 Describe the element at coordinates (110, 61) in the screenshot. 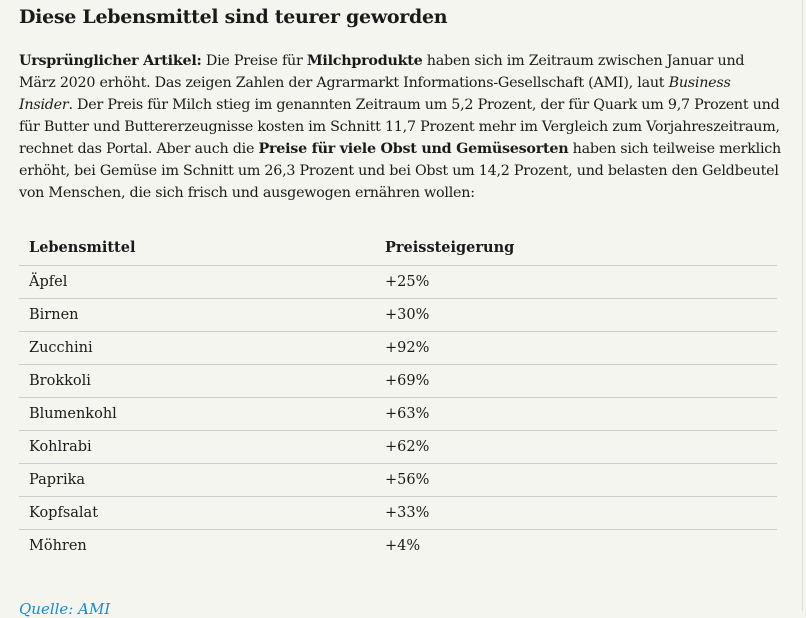

I see `intro-label: Ursprünglicher Artikel:` at that location.